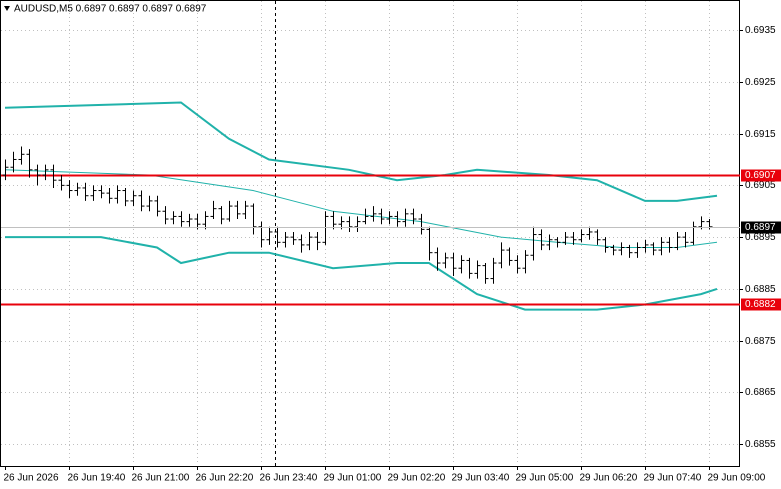 This screenshot has width=781, height=489. I want to click on level-label: 0.6882, so click(760, 304).